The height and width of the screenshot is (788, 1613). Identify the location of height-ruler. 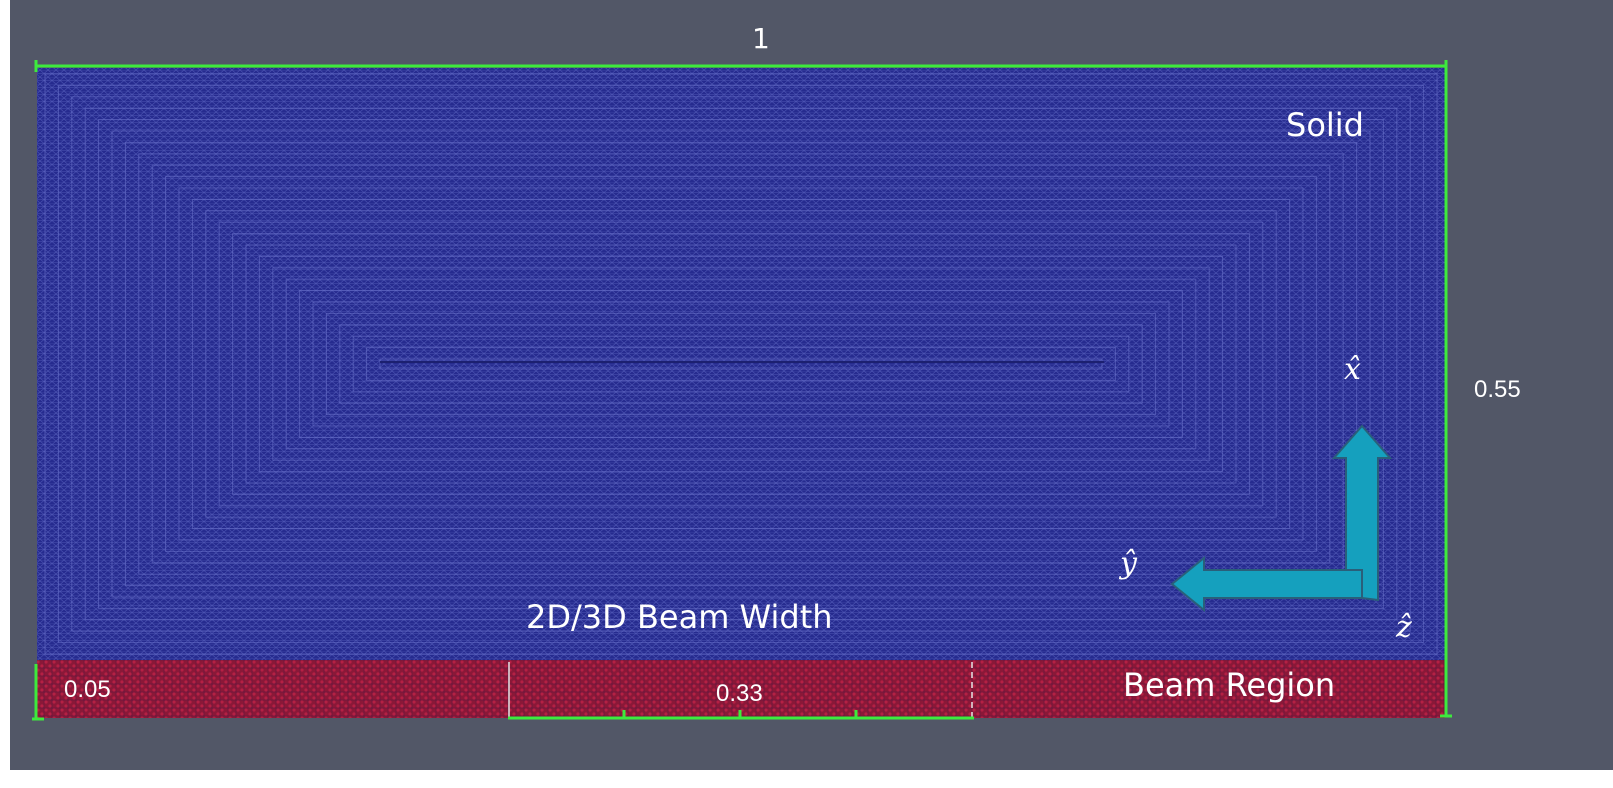
(1446, 392).